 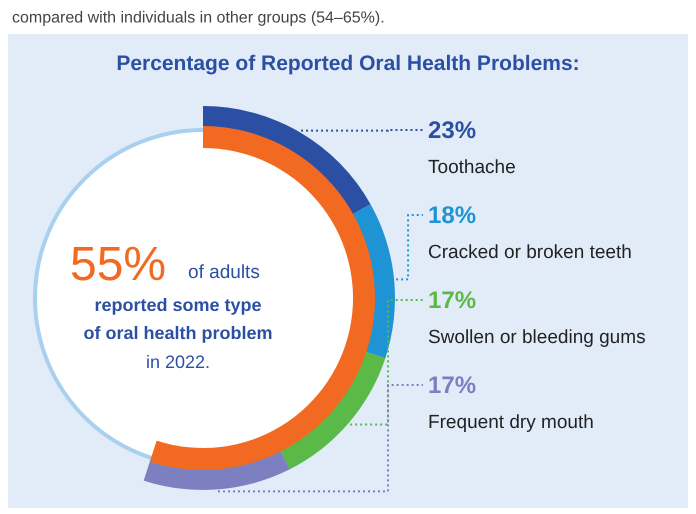 What do you see at coordinates (348, 63) in the screenshot?
I see `text: Percentage of Reported Oral Health Problems:` at bounding box center [348, 63].